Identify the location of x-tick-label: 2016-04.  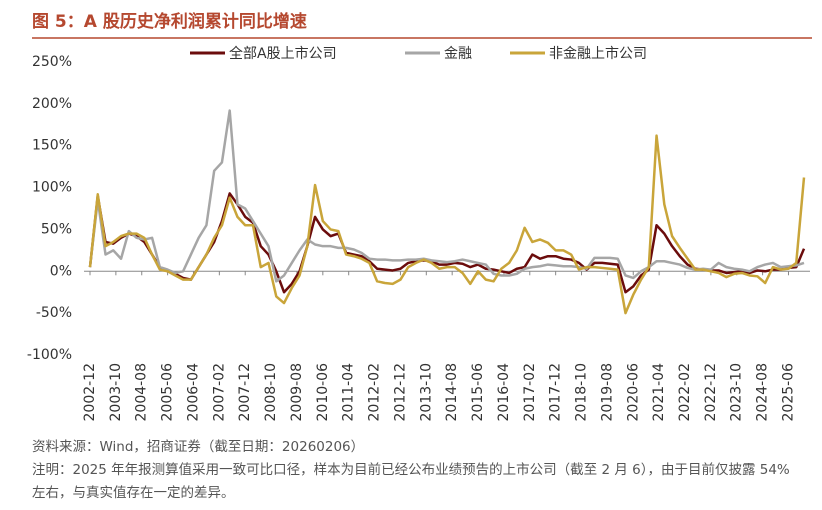
(504, 392).